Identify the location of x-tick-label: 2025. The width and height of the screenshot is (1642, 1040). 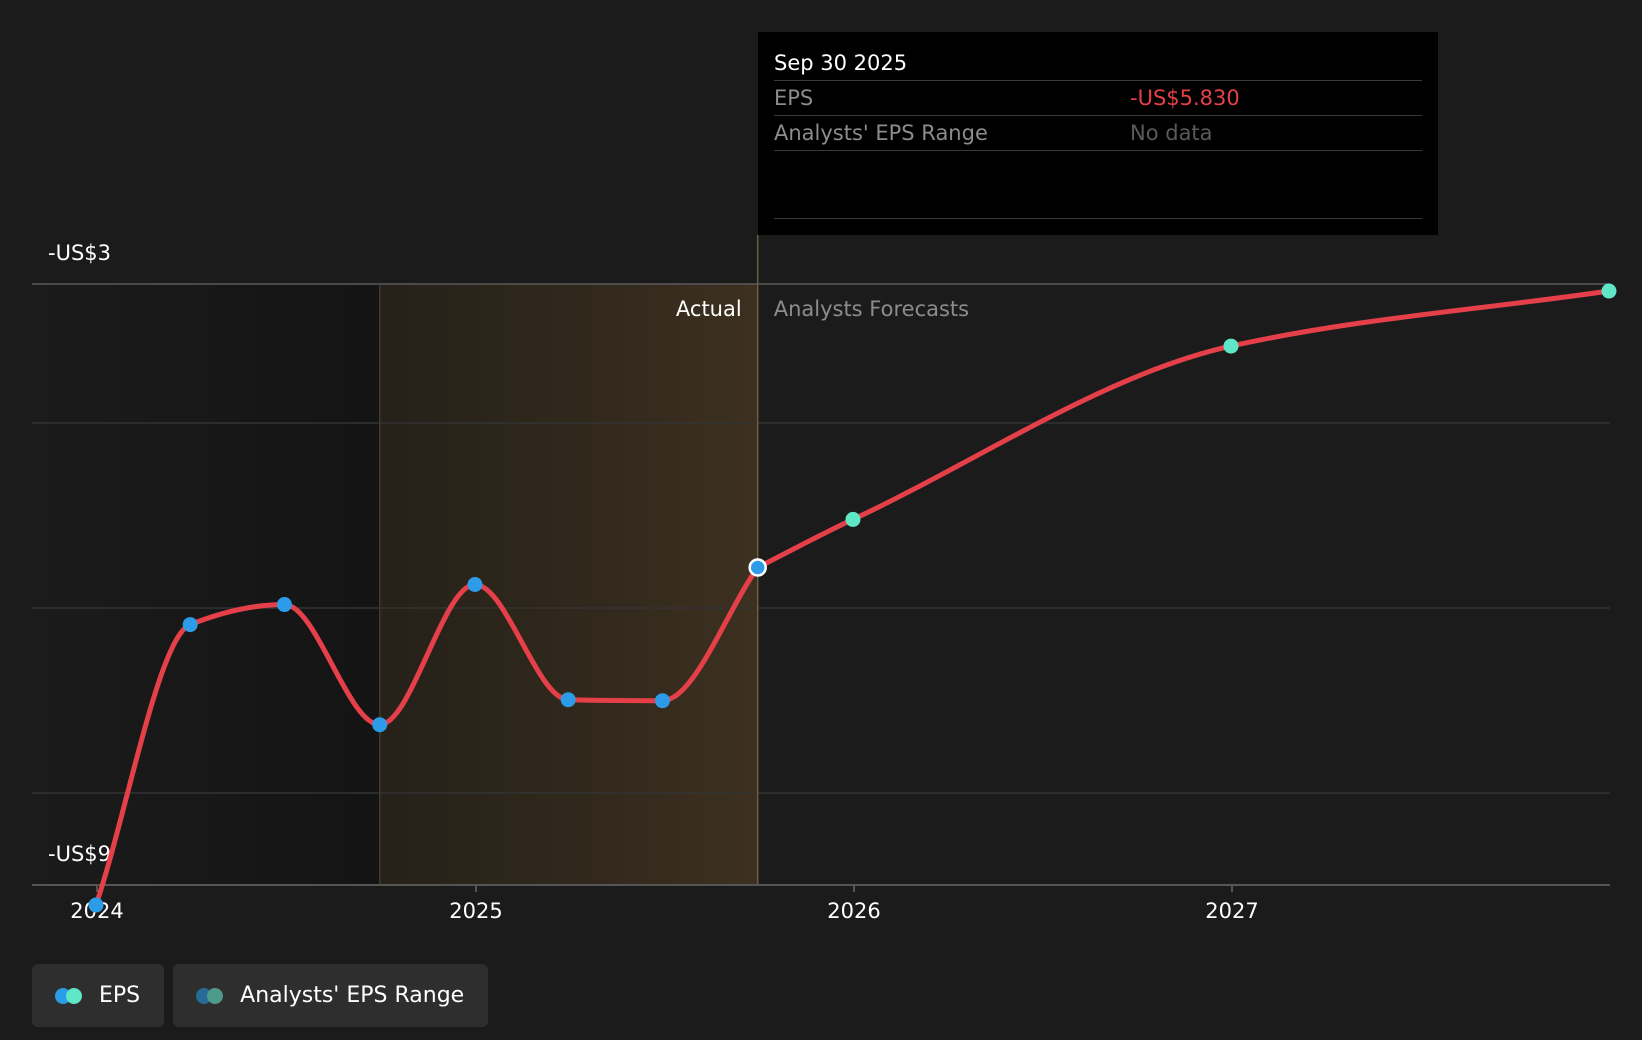
(475, 911).